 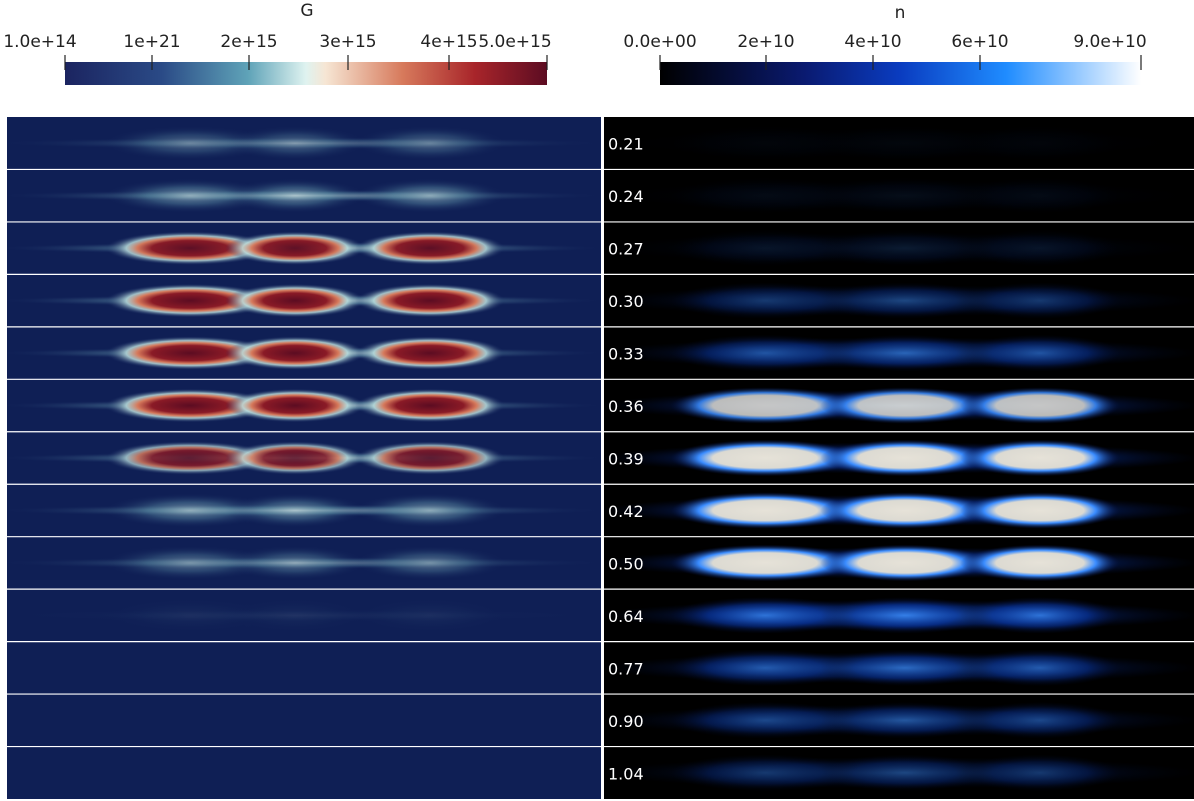 I want to click on row-label: 0.21, so click(x=626, y=144).